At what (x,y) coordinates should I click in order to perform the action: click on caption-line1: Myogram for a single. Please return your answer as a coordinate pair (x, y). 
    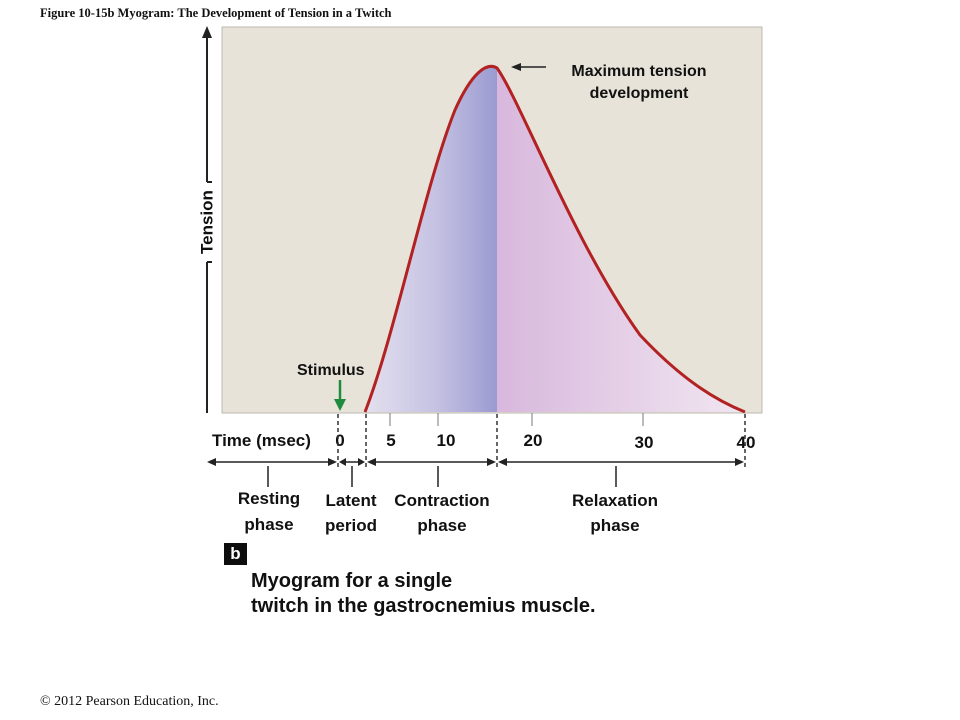
    Looking at the image, I should click on (352, 581).